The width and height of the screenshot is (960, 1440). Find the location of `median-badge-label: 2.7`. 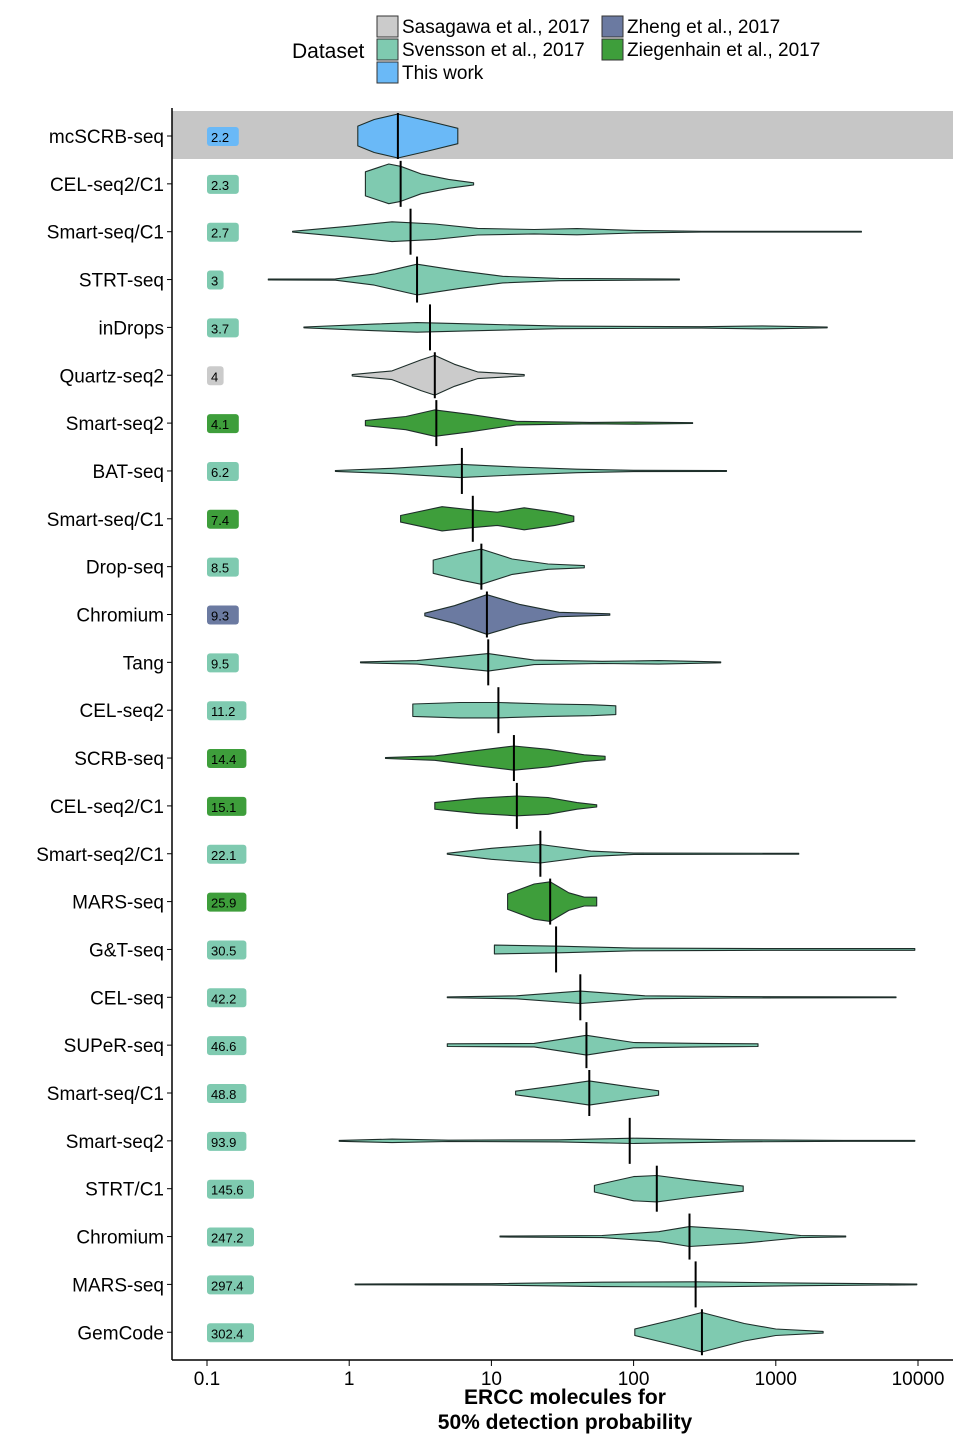

median-badge-label: 2.7 is located at coordinates (220, 233).